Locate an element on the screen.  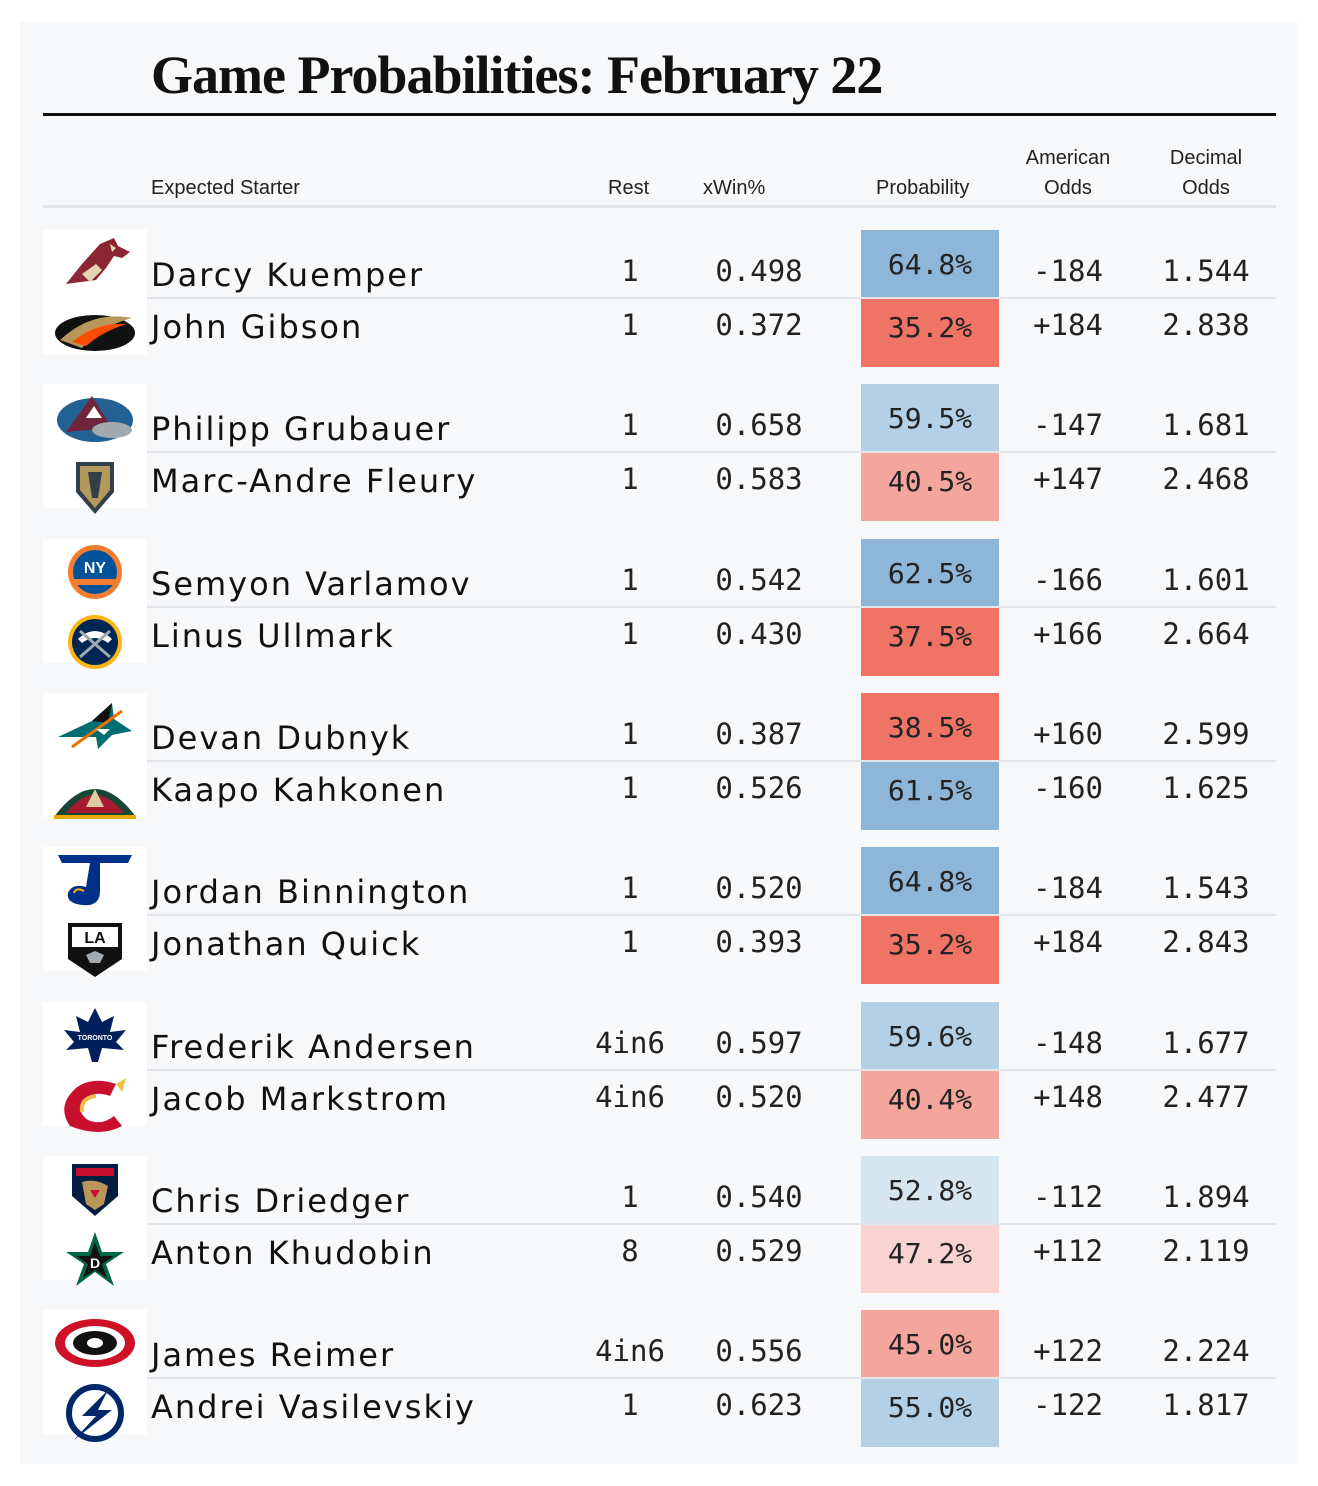
maple-leafs-logo-icon: TORONTO is located at coordinates (95, 1035).